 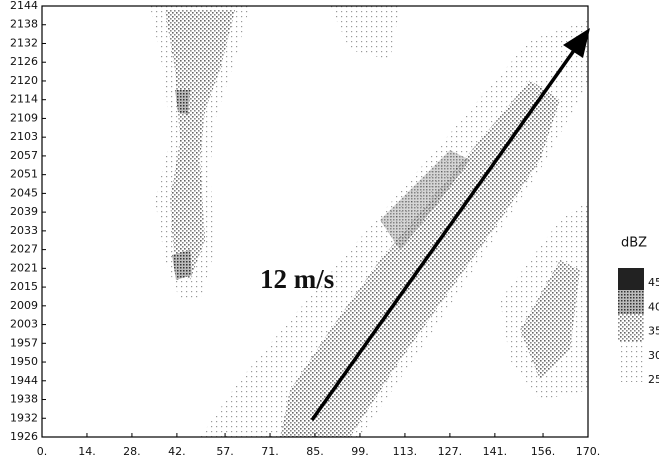 I want to click on y-tick-label: 2045, so click(x=24, y=192).